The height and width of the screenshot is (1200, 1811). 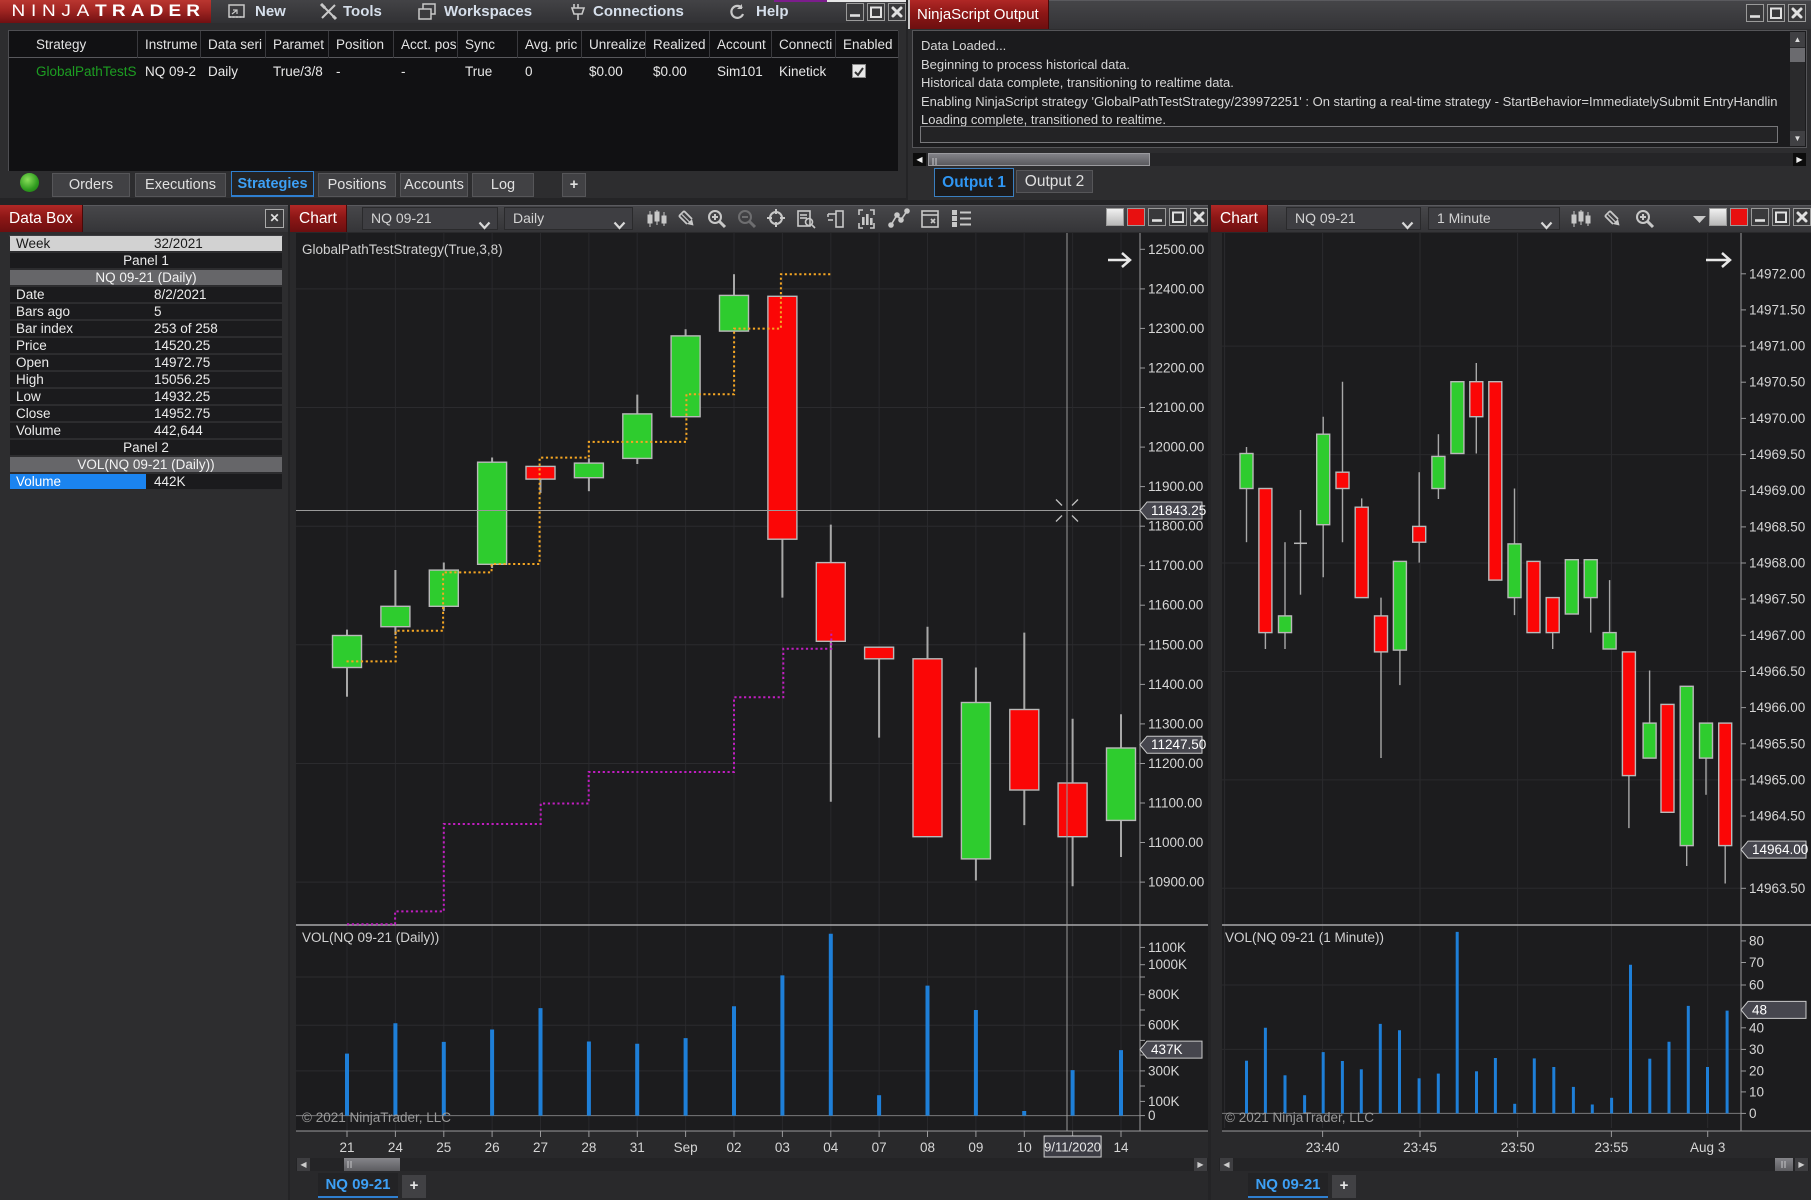 What do you see at coordinates (1175, 644) in the screenshot?
I see `svg-text: 11500.00` at bounding box center [1175, 644].